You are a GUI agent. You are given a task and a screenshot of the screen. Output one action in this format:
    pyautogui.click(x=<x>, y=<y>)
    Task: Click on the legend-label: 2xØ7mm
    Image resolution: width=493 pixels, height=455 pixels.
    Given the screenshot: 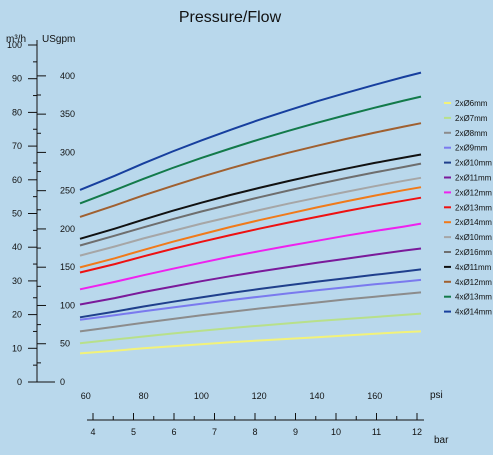 What is the action you would take?
    pyautogui.click(x=471, y=118)
    